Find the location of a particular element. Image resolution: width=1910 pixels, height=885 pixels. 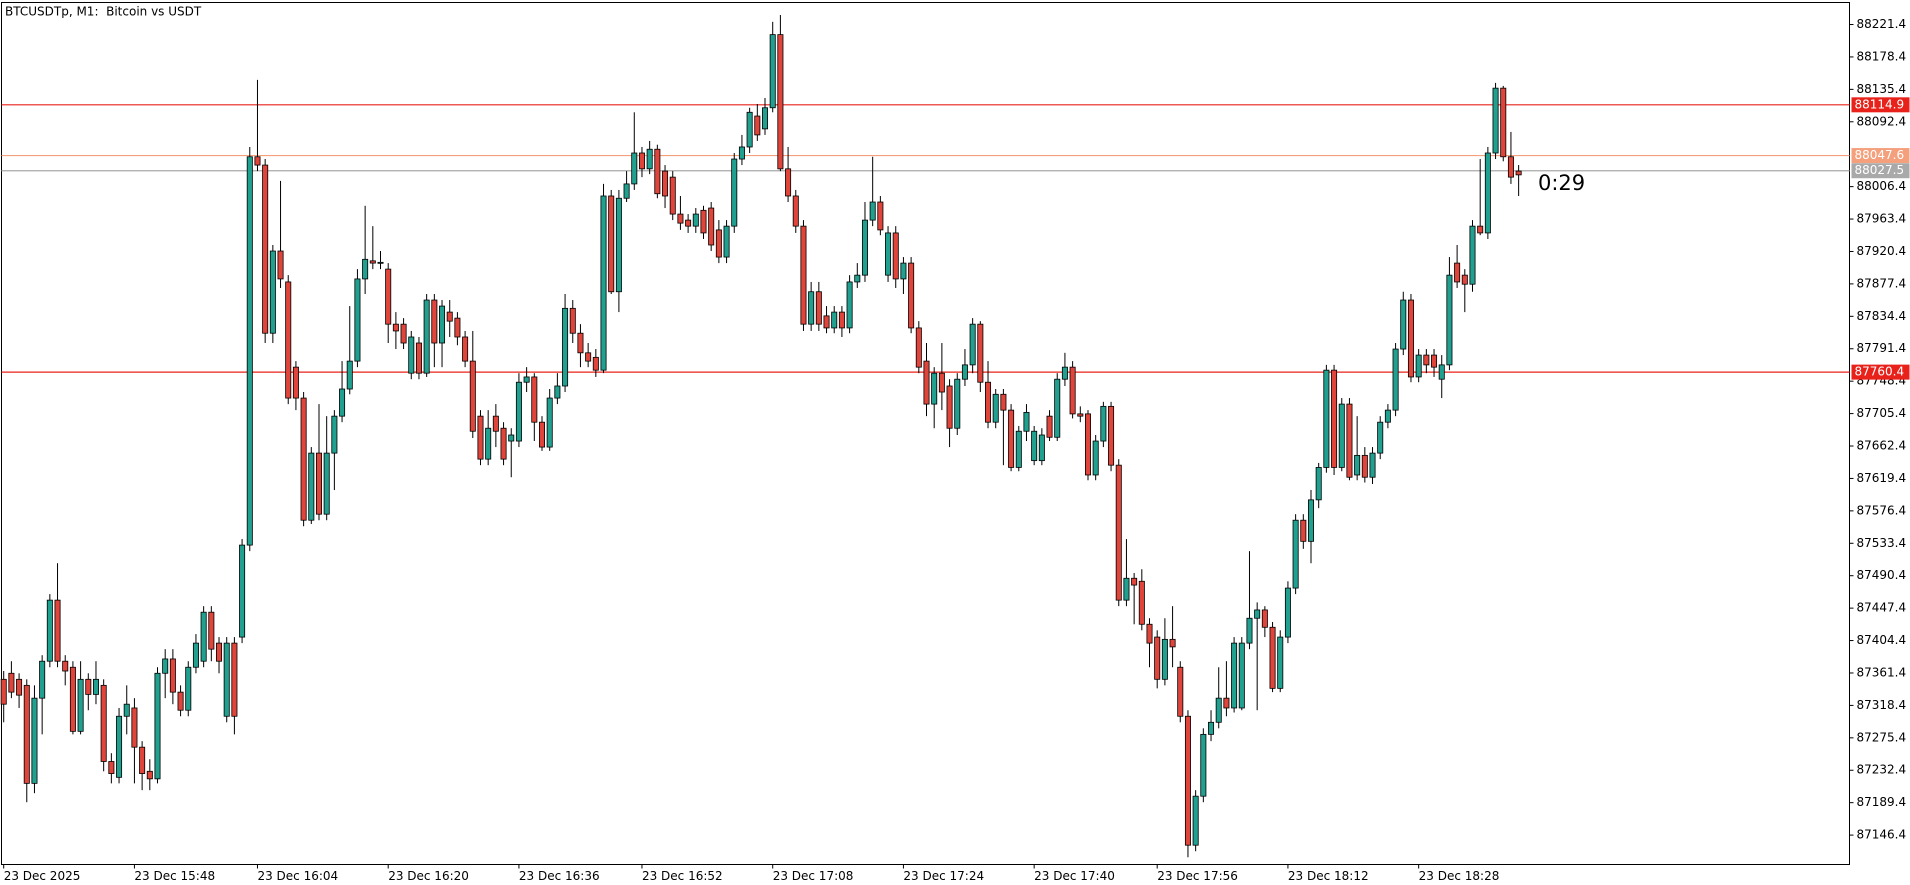

y-tick-label: 87275.4 is located at coordinates (1882, 737).